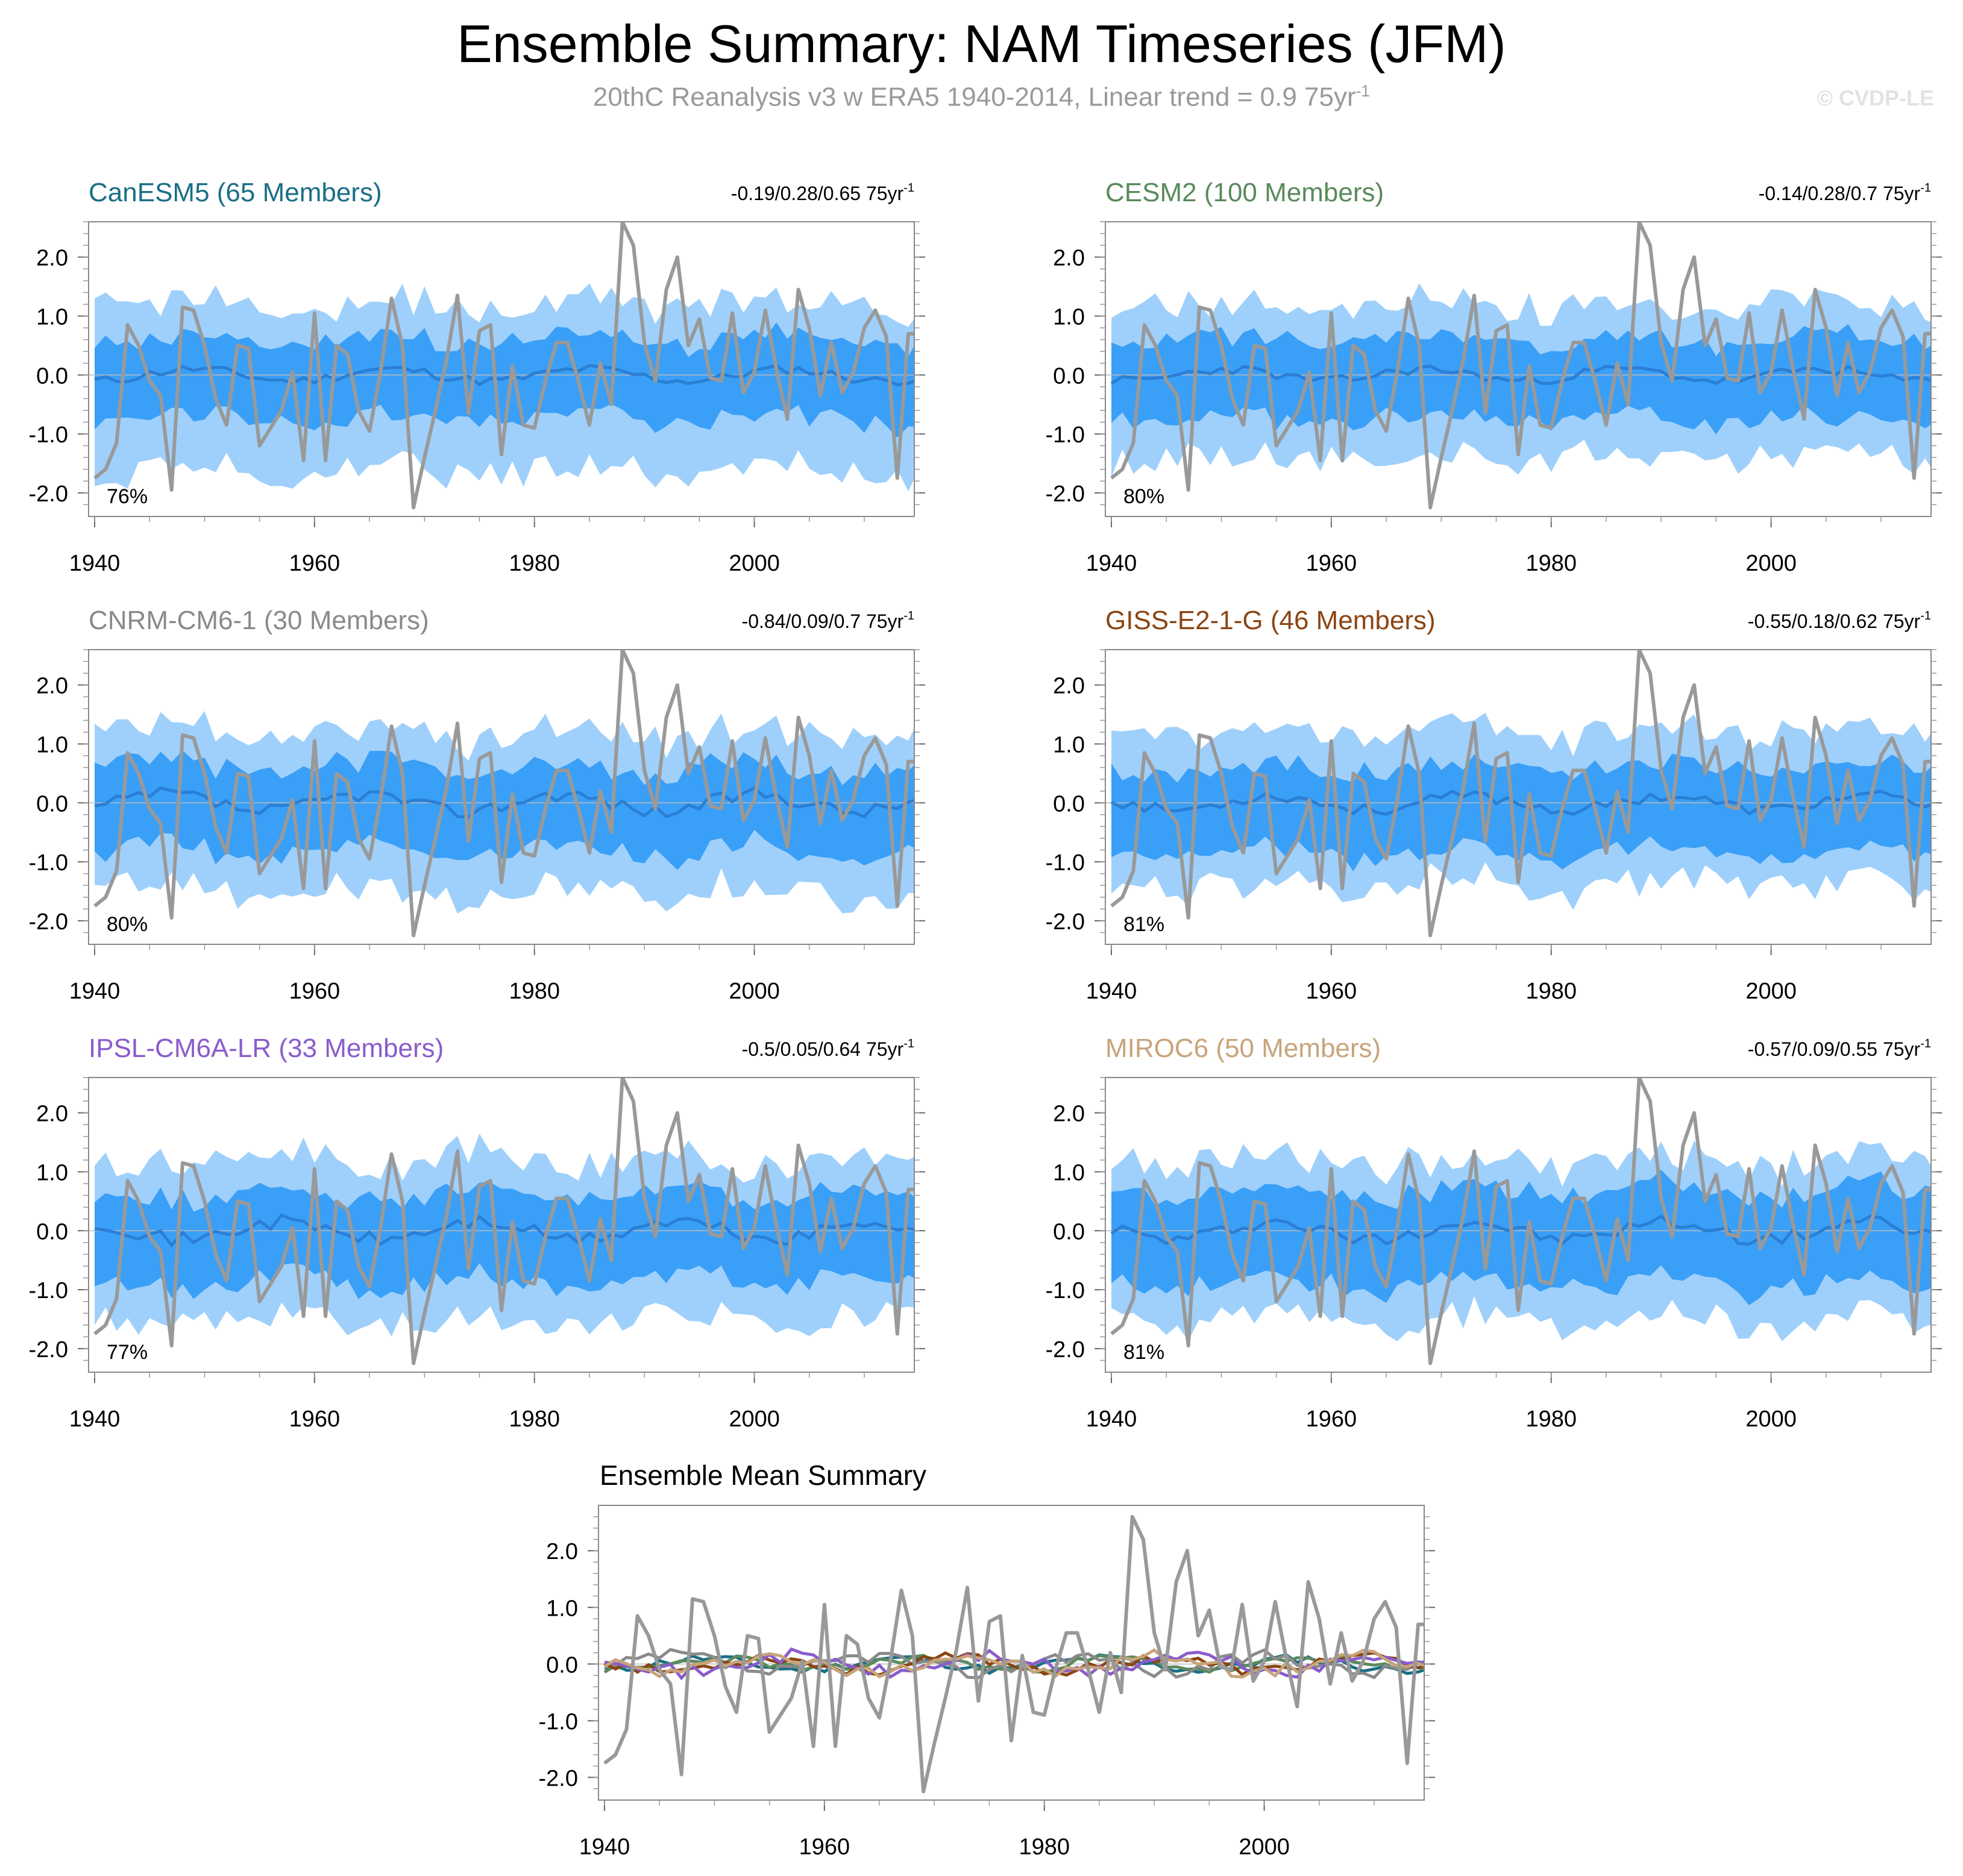 The width and height of the screenshot is (1963, 1876). What do you see at coordinates (1840, 193) in the screenshot?
I see `trend-value: -0.14/0.28/0.7 75yr` at bounding box center [1840, 193].